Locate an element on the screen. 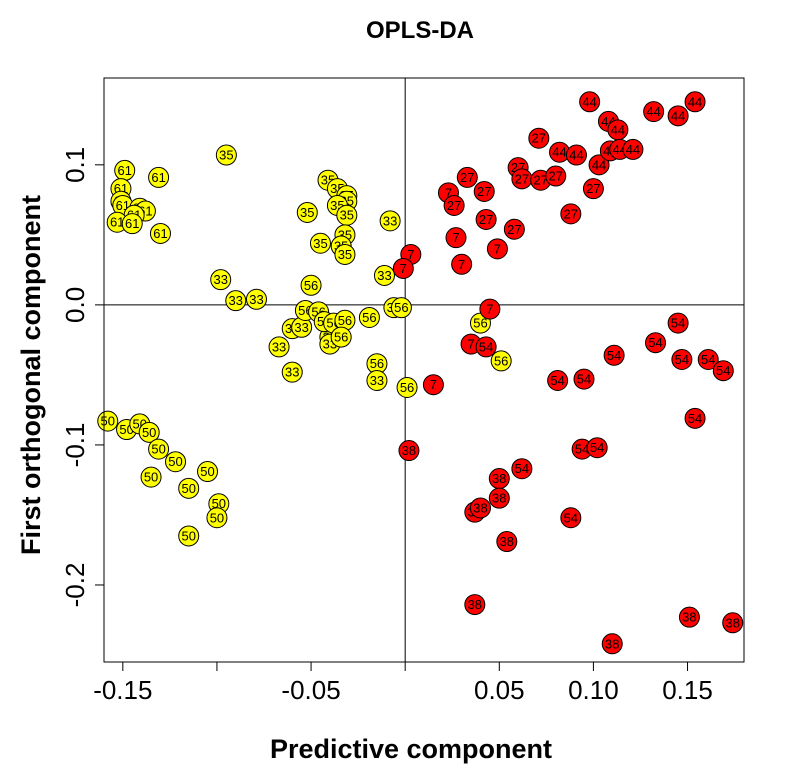 Image resolution: width=785 pixels, height=784 pixels. x-tick-label: 0.10 is located at coordinates (593, 690).